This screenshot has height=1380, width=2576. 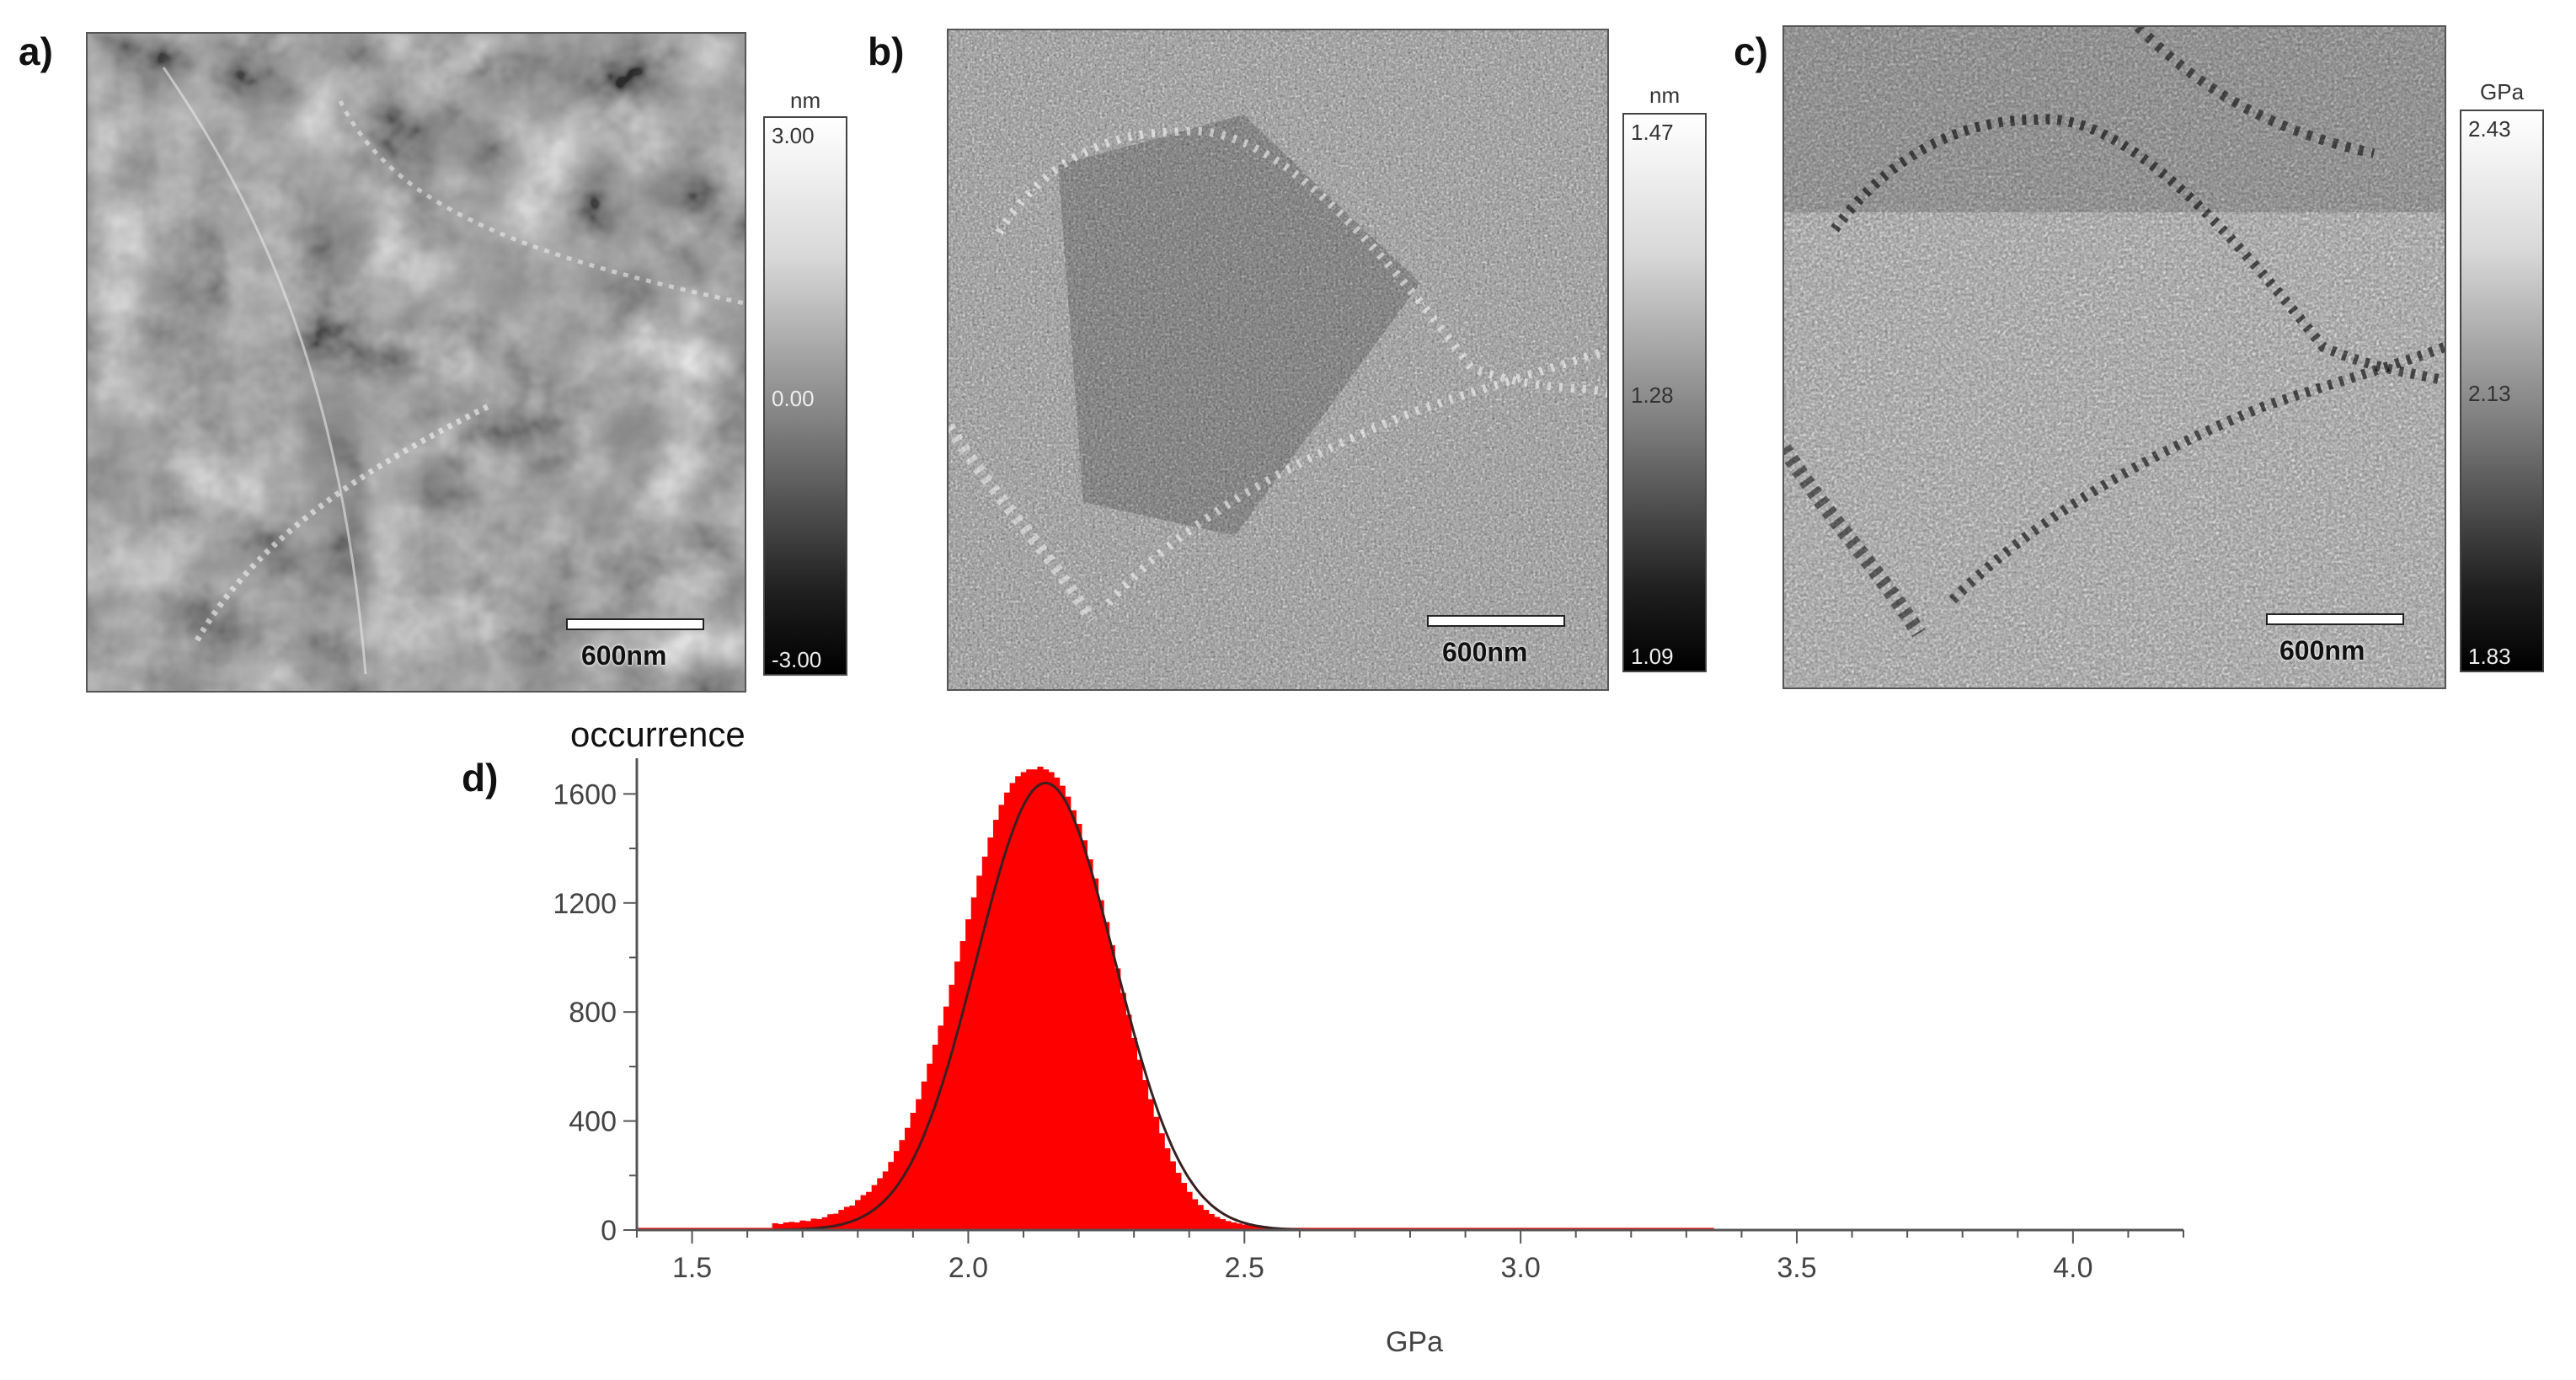 What do you see at coordinates (635, 624) in the screenshot?
I see `scale-bar-a` at bounding box center [635, 624].